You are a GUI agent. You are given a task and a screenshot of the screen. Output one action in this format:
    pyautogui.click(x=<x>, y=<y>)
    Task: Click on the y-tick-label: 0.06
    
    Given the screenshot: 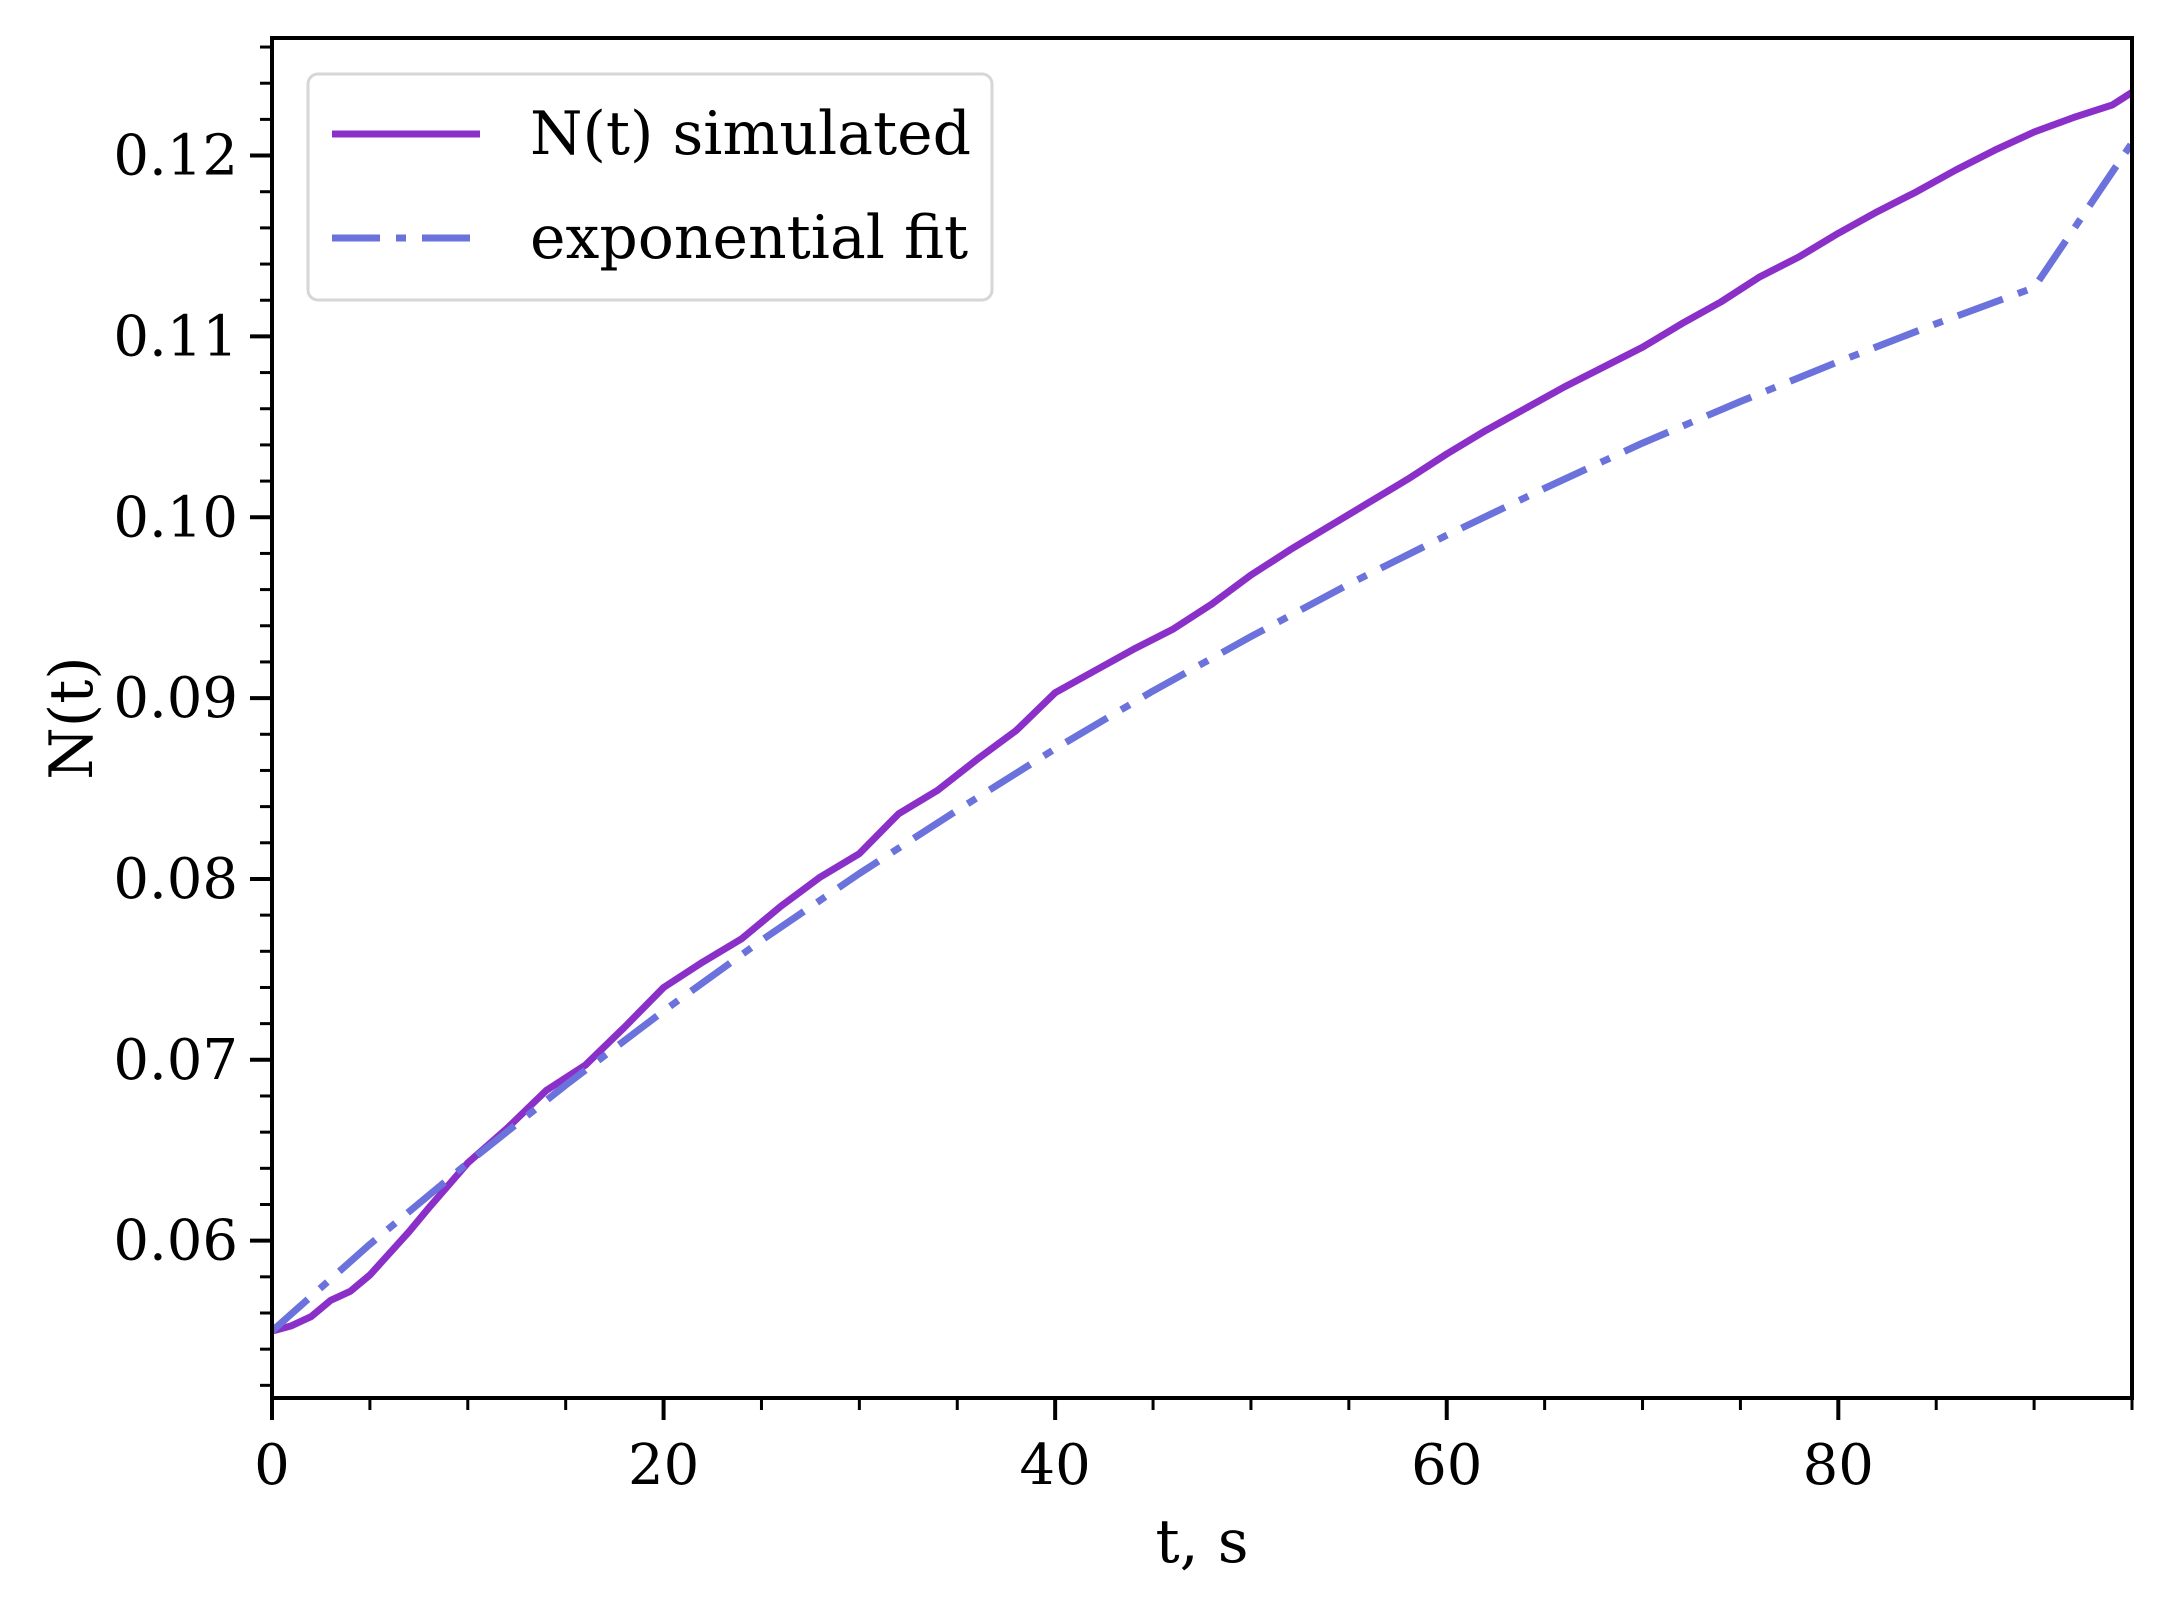 What is the action you would take?
    pyautogui.click(x=175, y=1241)
    